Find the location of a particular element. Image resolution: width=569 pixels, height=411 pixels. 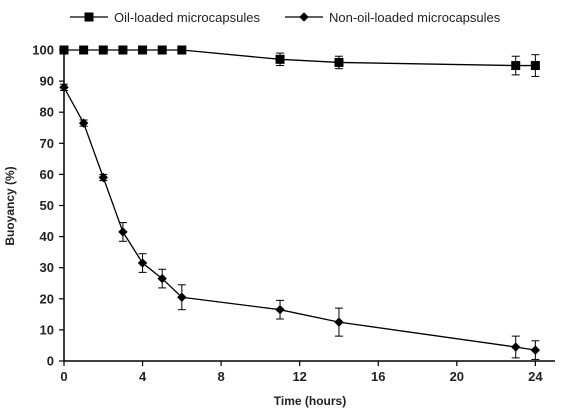

x-tick-label: 12 is located at coordinates (299, 376).